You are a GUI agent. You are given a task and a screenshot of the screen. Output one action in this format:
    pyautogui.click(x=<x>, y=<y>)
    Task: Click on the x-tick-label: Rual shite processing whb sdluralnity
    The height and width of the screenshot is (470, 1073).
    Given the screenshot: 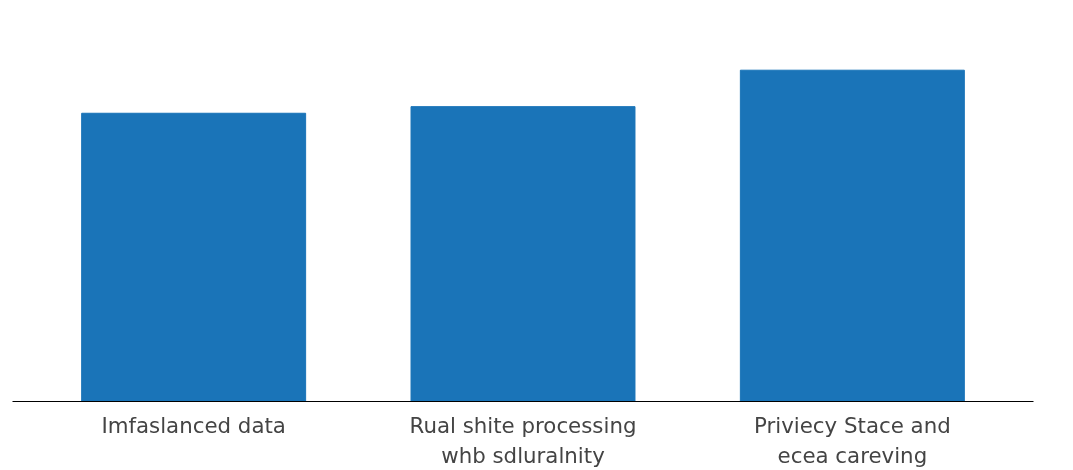 What is the action you would take?
    pyautogui.click(x=523, y=440)
    